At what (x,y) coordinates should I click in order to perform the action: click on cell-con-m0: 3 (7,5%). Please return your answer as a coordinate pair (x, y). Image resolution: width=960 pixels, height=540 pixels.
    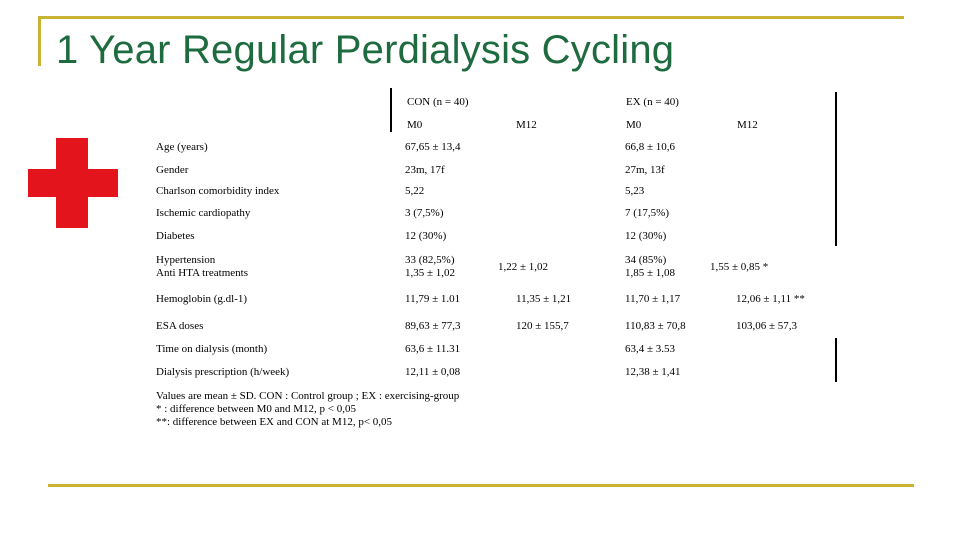
    Looking at the image, I should click on (424, 213).